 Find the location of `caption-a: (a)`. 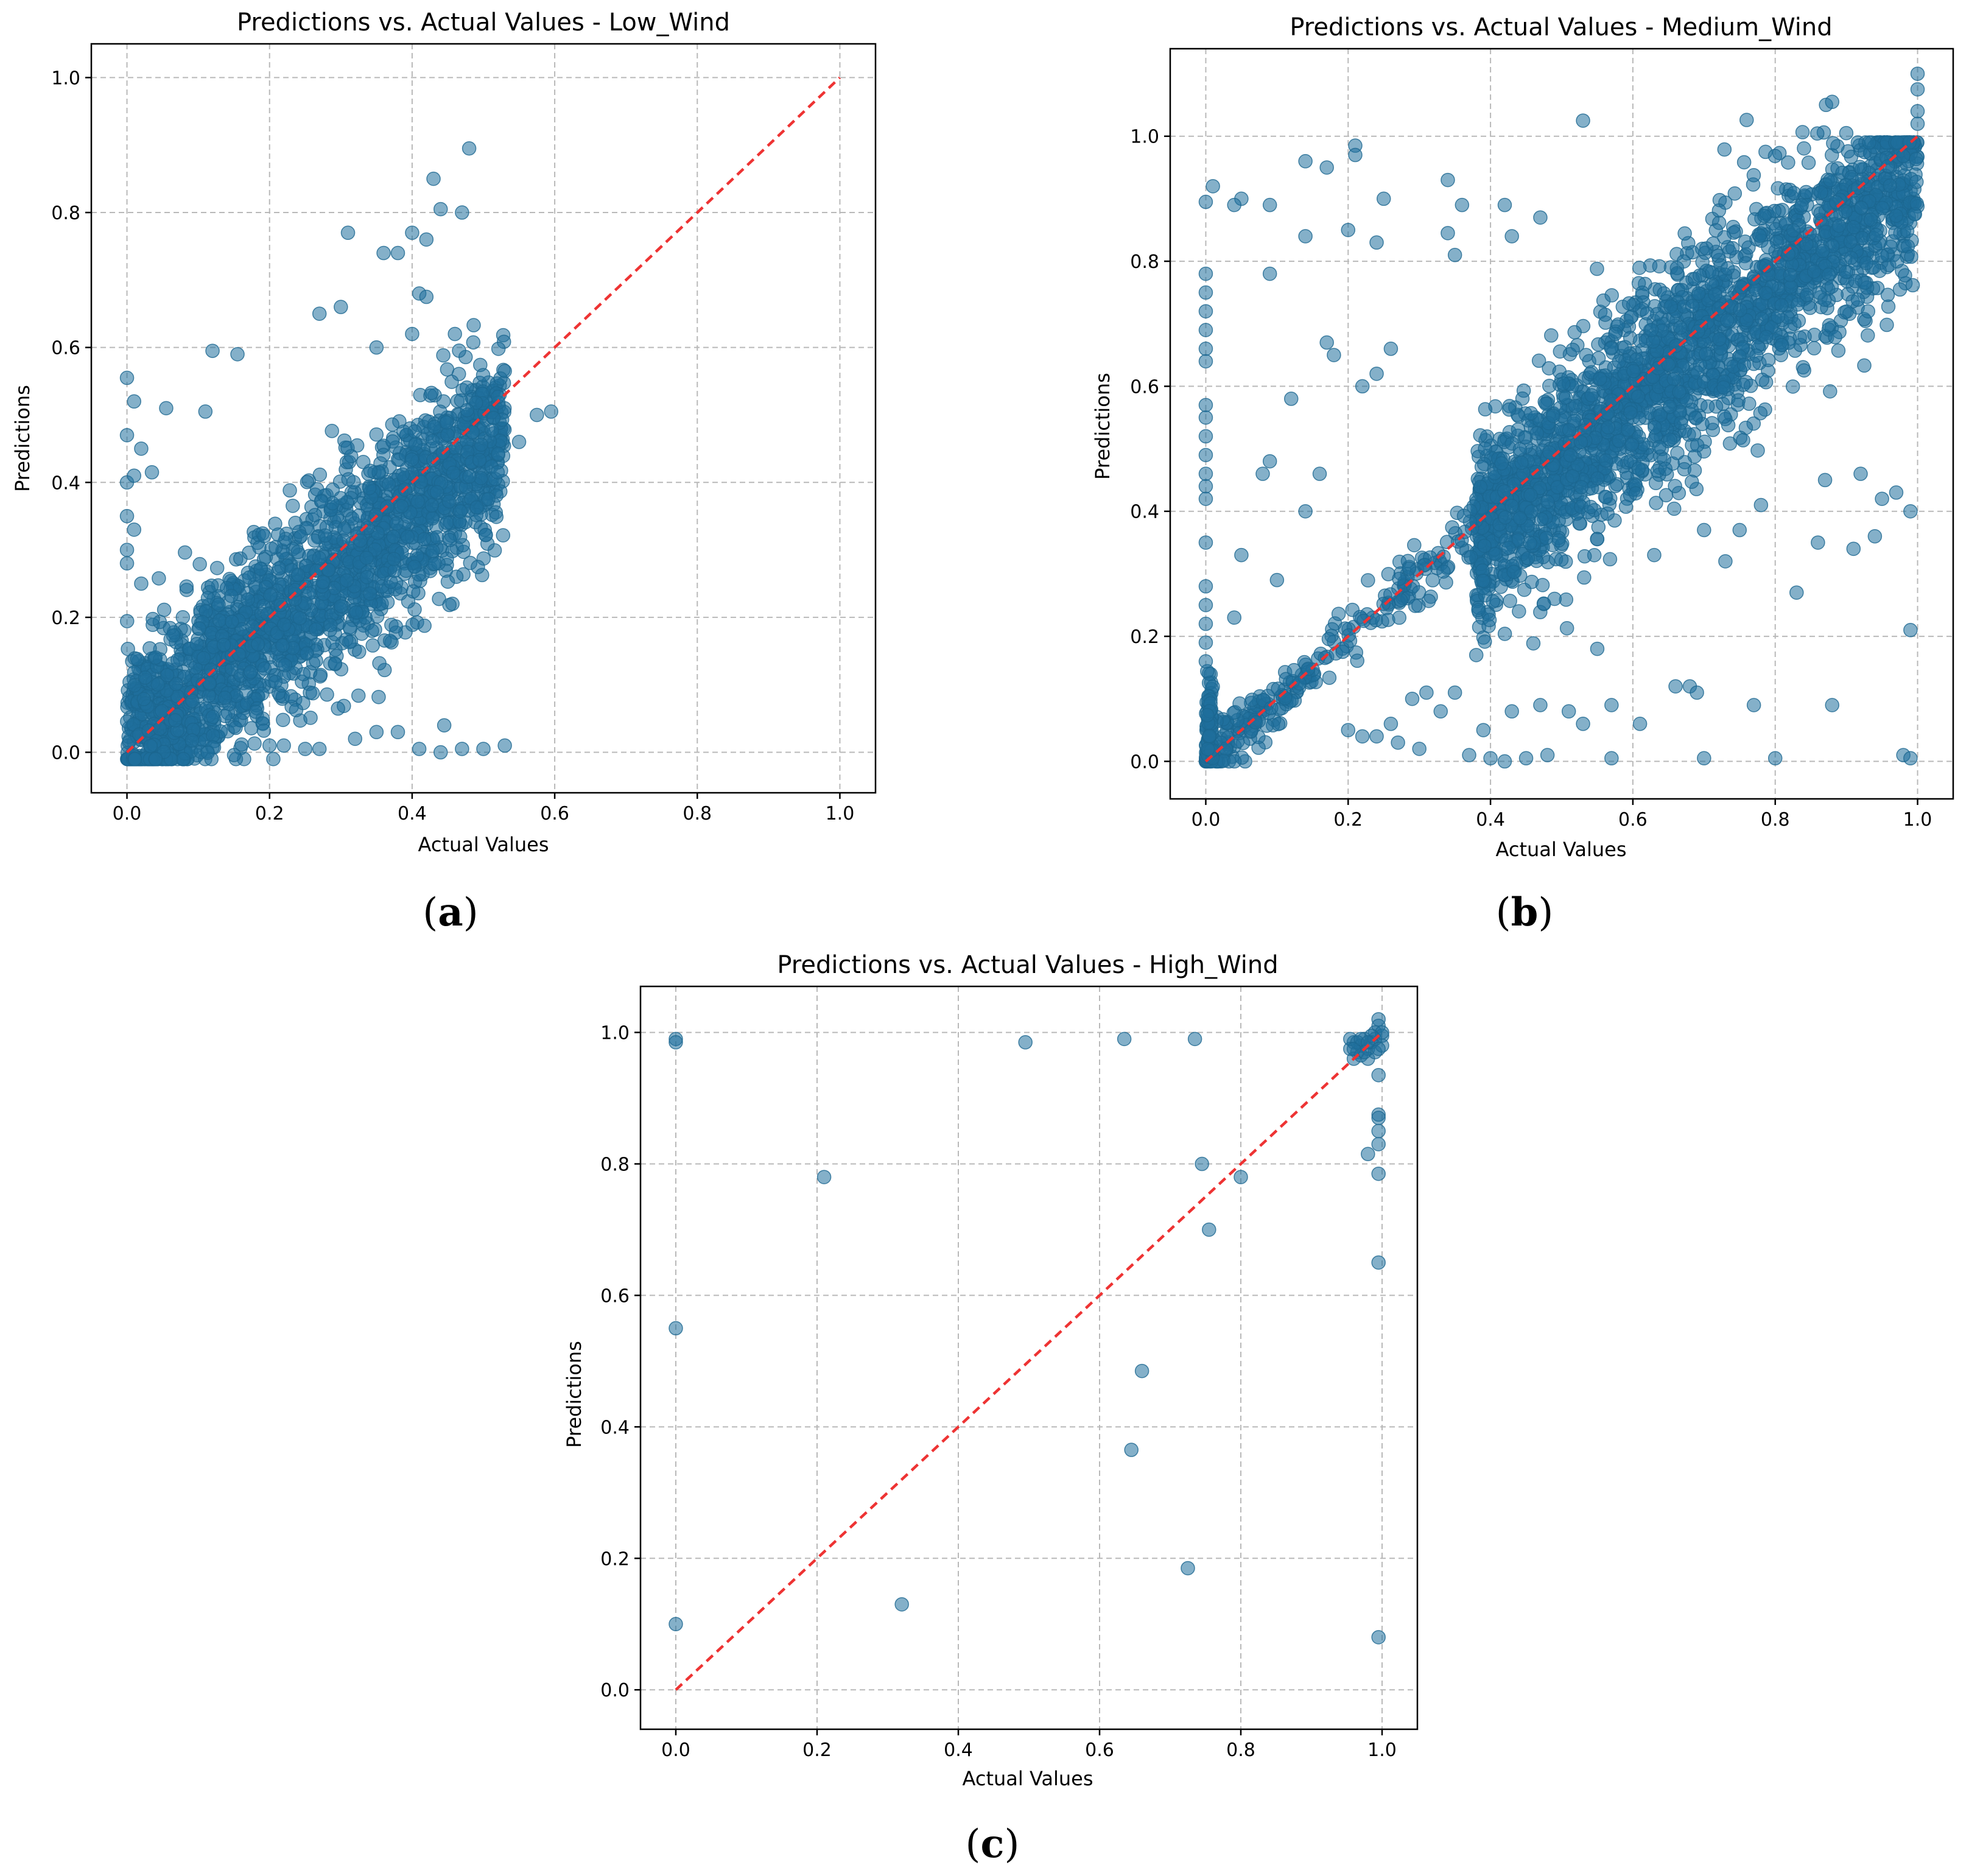

caption-a: (a) is located at coordinates (450, 912).